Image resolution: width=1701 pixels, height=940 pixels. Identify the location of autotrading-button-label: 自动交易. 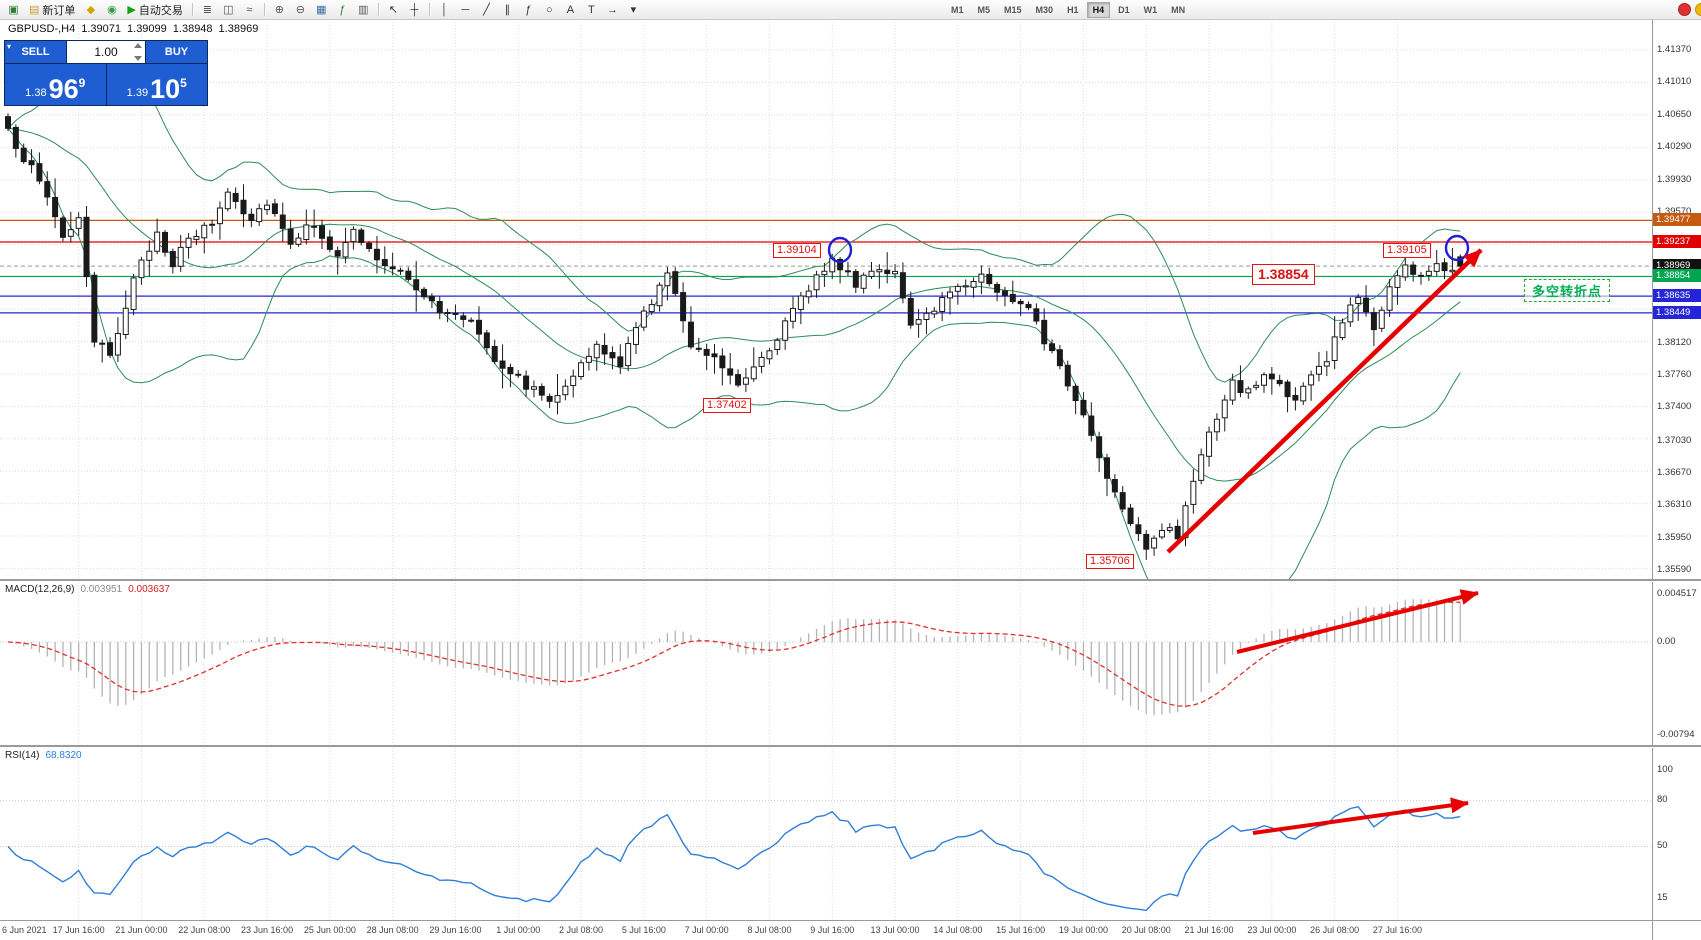
(160, 10).